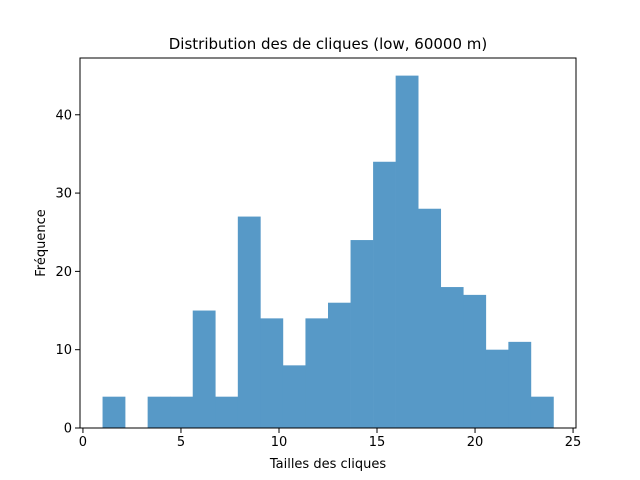 The image size is (640, 480). Describe the element at coordinates (63, 272) in the screenshot. I see `y-tick-label: 20` at that location.